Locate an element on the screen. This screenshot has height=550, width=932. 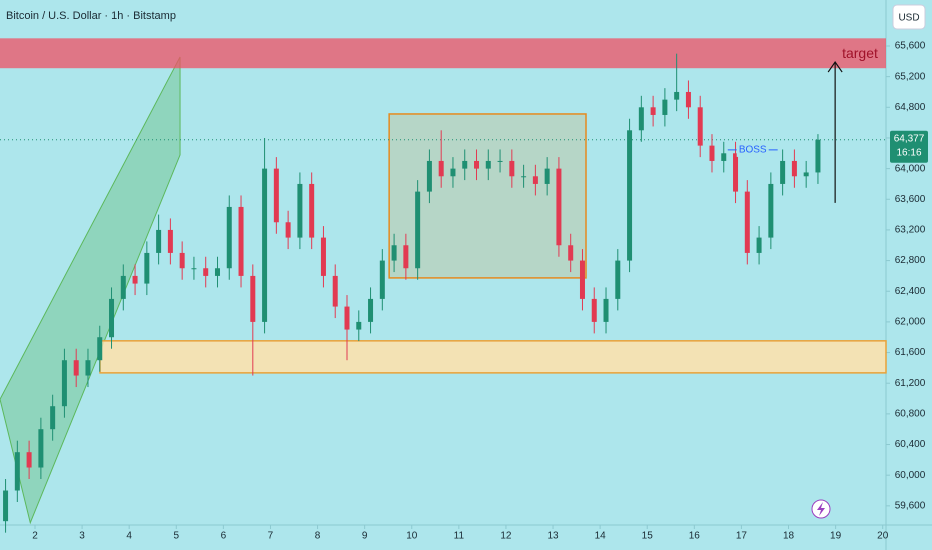
currency-button is located at coordinates (909, 17).